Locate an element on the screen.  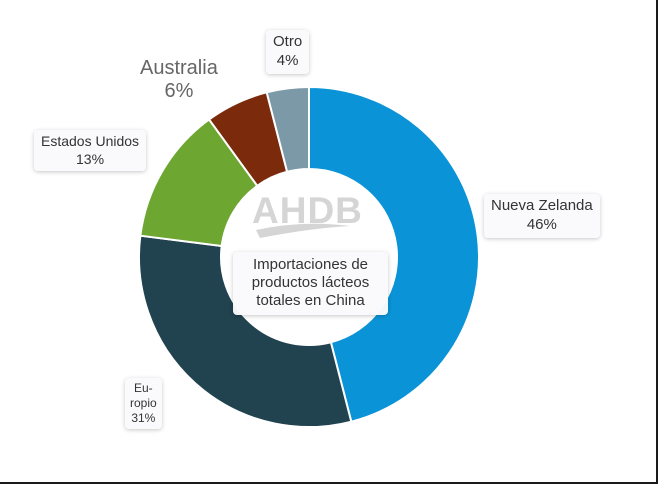
slice-label-value: 4% is located at coordinates (287, 60).